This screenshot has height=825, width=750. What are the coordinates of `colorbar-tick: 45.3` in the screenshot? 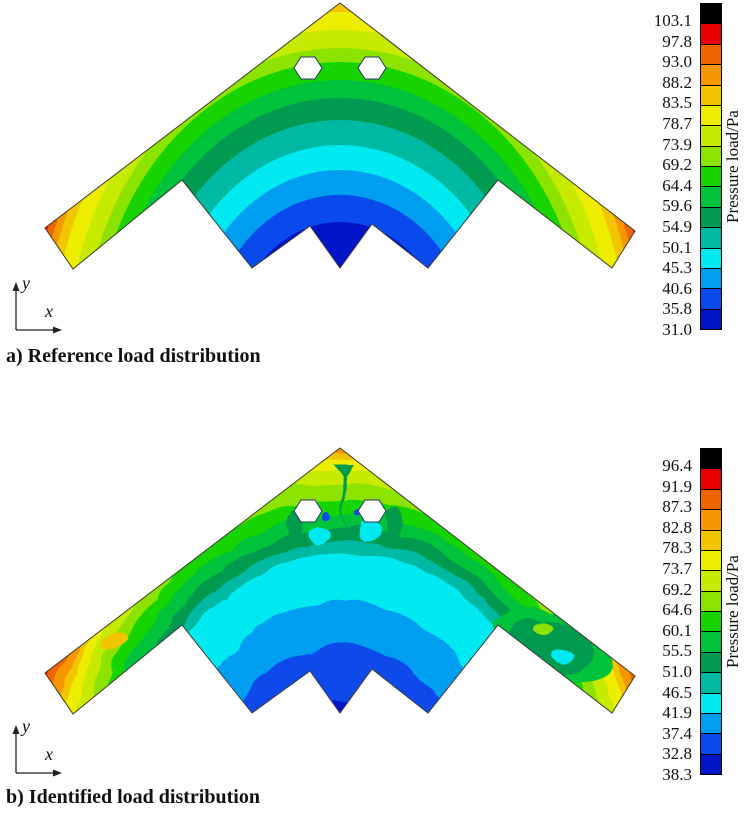 It's located at (677, 268).